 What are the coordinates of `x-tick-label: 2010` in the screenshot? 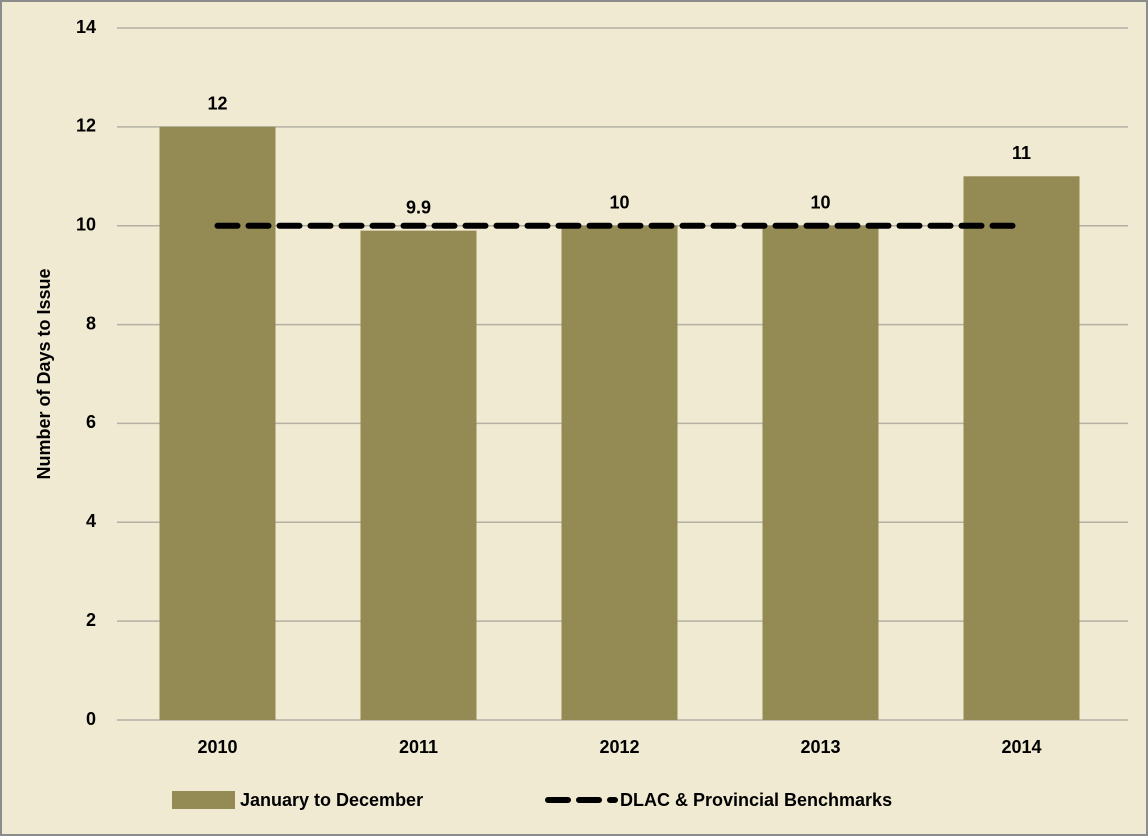 It's located at (217, 747).